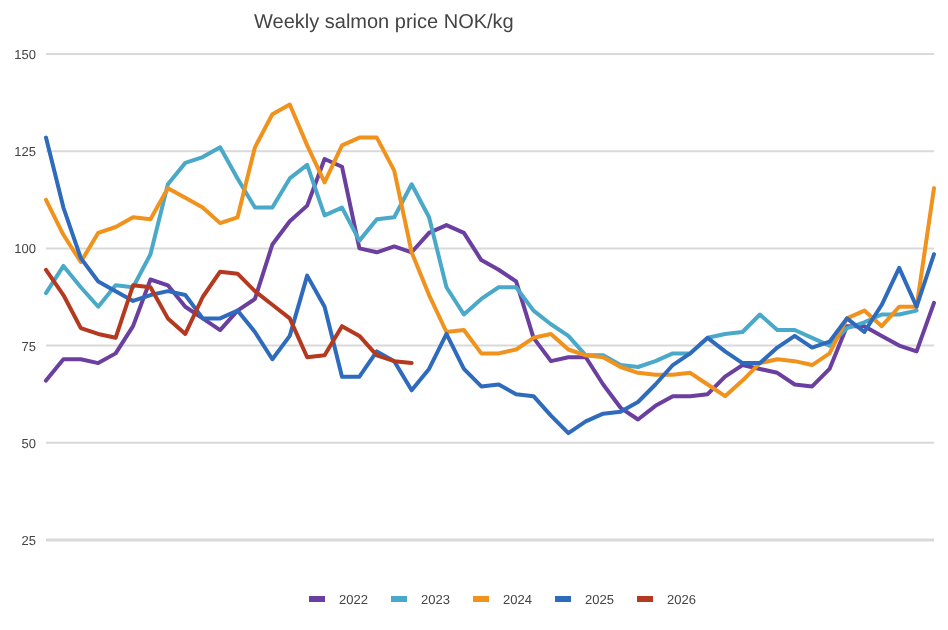 Image resolution: width=948 pixels, height=630 pixels. I want to click on chart-title: Weekly salmon price NOK/kg, so click(384, 23).